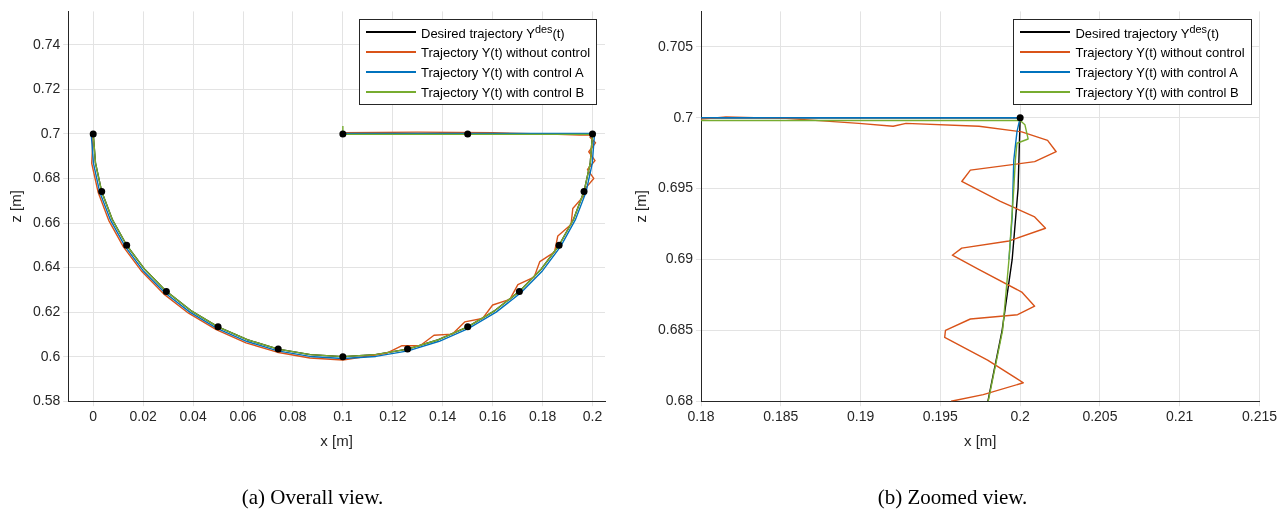 Image resolution: width=1280 pixels, height=531 pixels. Describe the element at coordinates (47, 266) in the screenshot. I see `y-tick-label: 0.64` at that location.